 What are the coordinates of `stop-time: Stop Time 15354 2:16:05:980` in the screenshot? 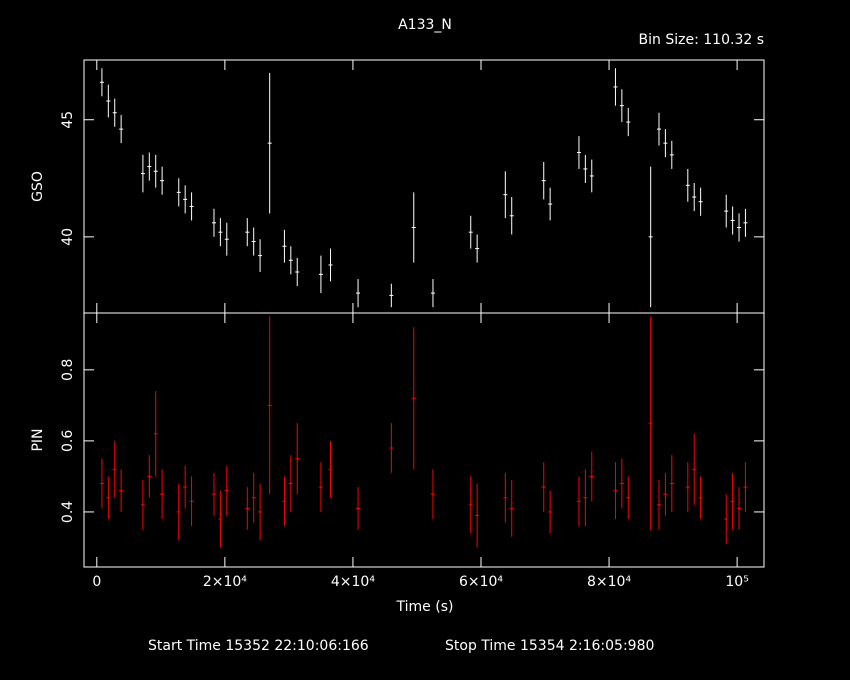 It's located at (549, 646).